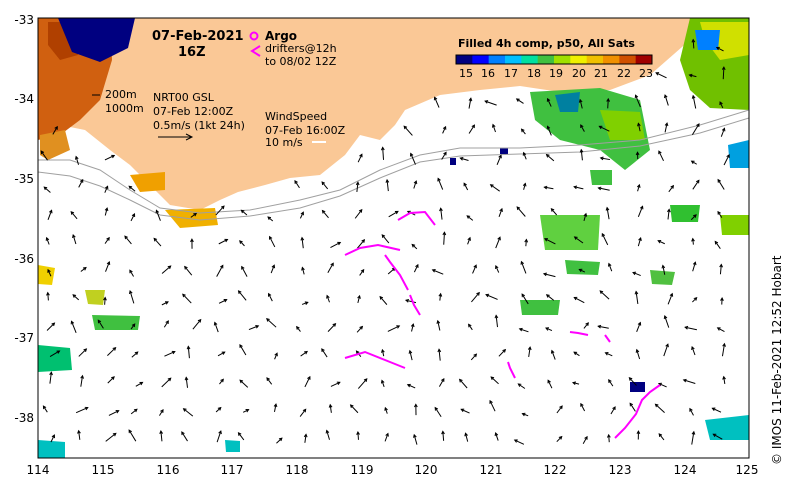 The height and width of the screenshot is (492, 790). Describe the element at coordinates (579, 333) in the screenshot. I see `drifter-track` at that location.